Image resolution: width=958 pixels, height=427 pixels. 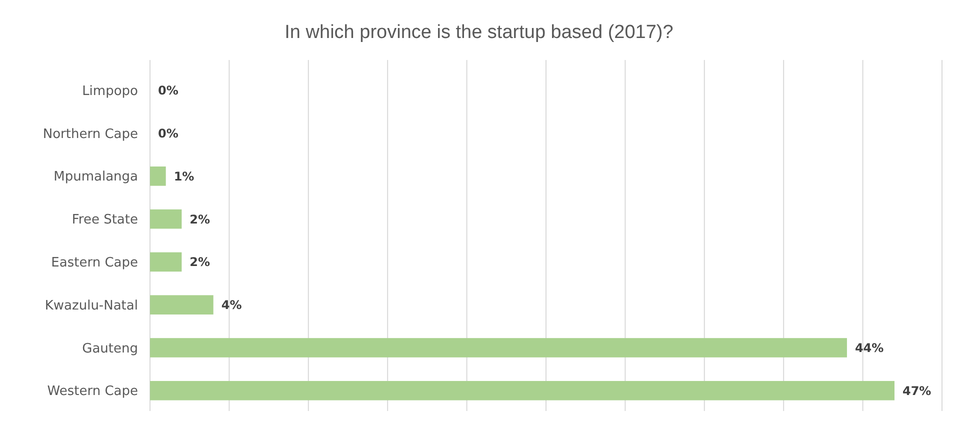 What do you see at coordinates (184, 176) in the screenshot?
I see `data-label: 1%` at bounding box center [184, 176].